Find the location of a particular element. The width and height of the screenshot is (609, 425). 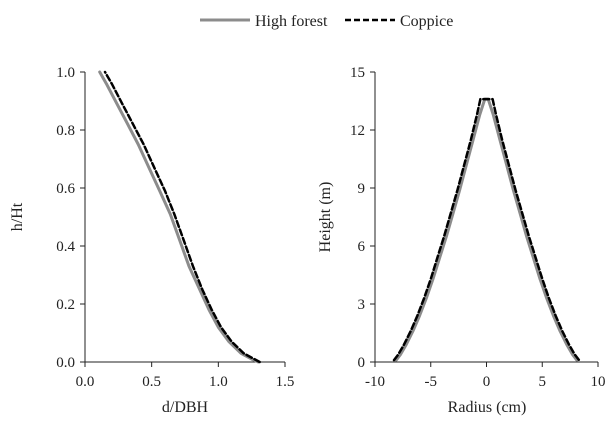

right-x-tick-label: 5 is located at coordinates (543, 382).